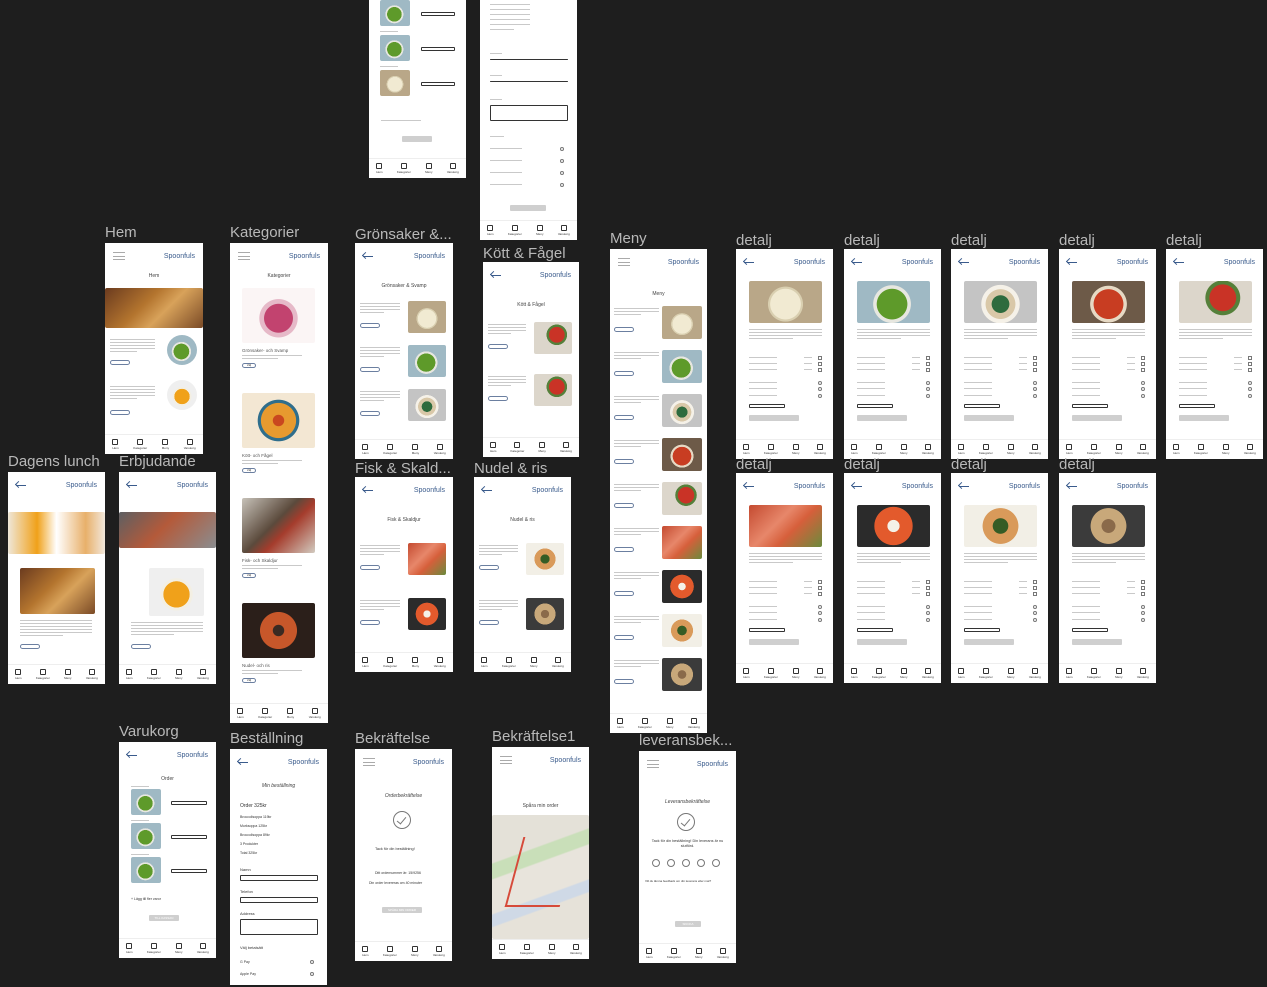  I want to click on choose-button: Välj, so click(249, 365).